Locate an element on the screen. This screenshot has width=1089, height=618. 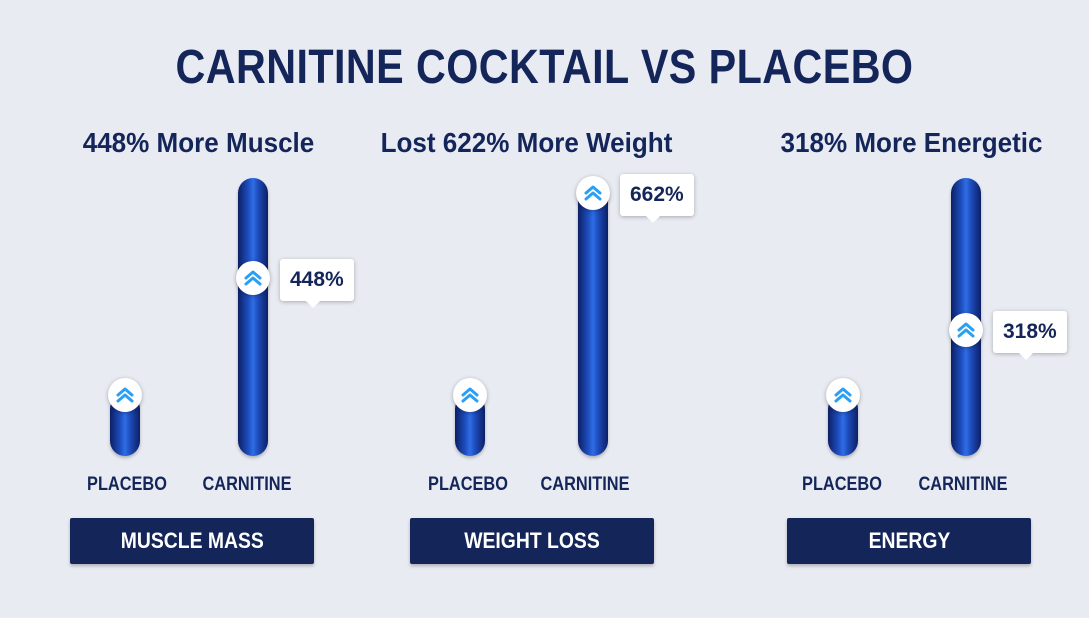
category-button: ENERGY is located at coordinates (909, 541).